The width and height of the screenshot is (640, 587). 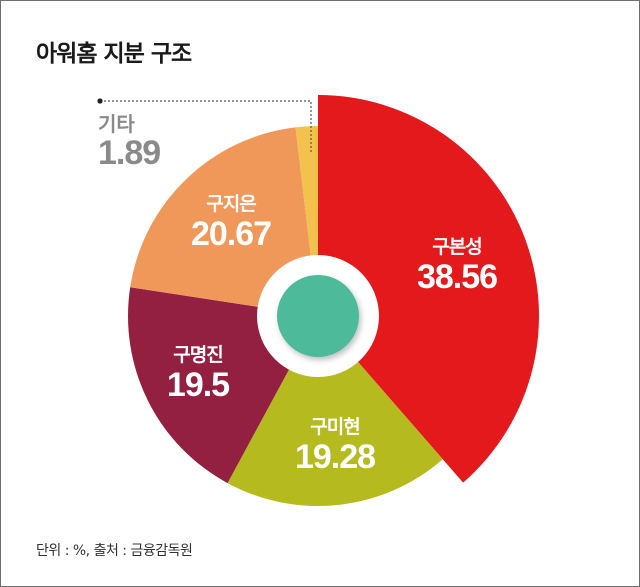 I want to click on slice-value: 38.56, so click(x=457, y=277).